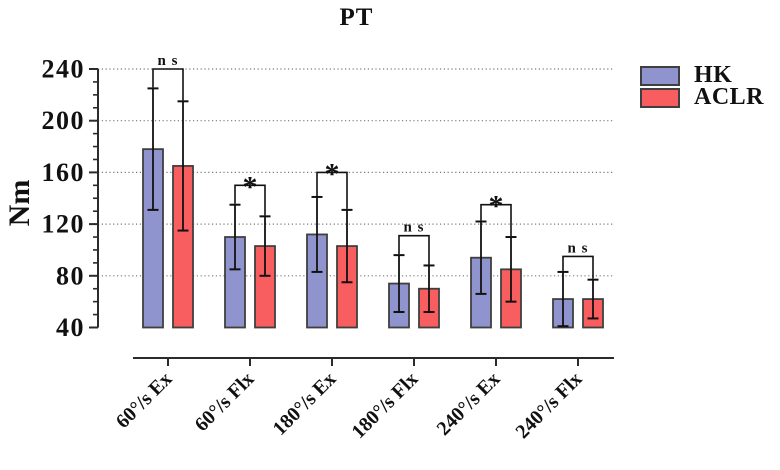 This screenshot has height=470, width=780. I want to click on y-tick-label: 200, so click(64, 120).